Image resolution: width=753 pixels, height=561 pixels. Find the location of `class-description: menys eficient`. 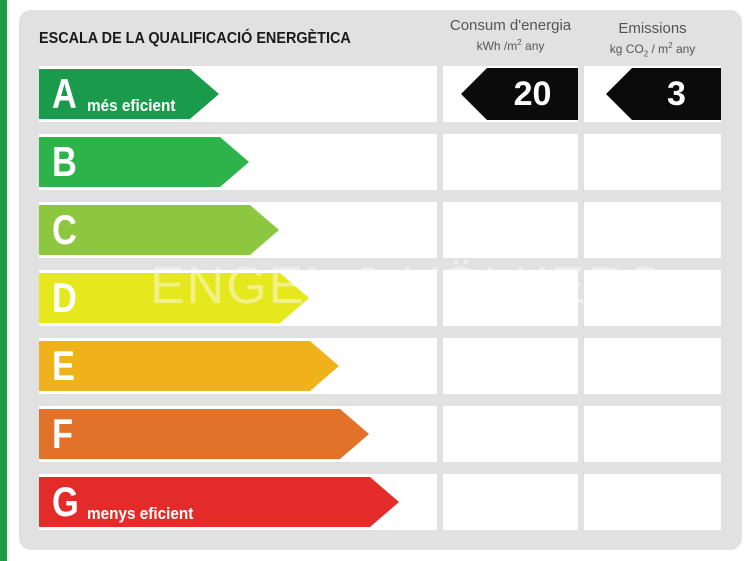

class-description: menys eficient is located at coordinates (140, 513).